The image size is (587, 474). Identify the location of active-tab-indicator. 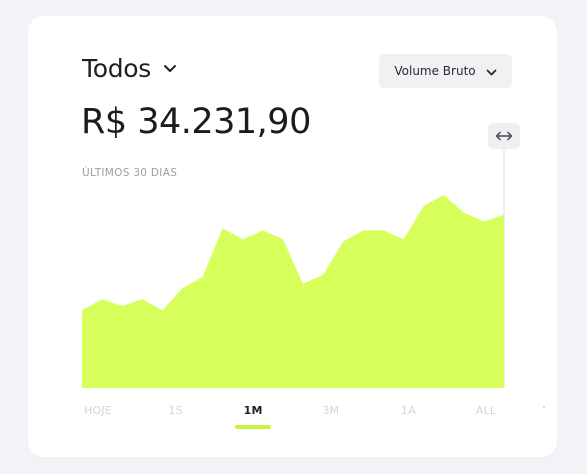
(253, 427).